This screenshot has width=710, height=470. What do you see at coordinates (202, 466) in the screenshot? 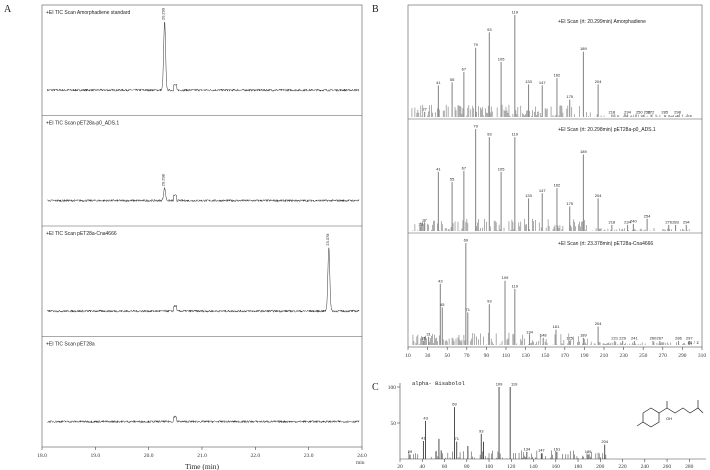
I see `x-axis-title: Time (min)` at bounding box center [202, 466].